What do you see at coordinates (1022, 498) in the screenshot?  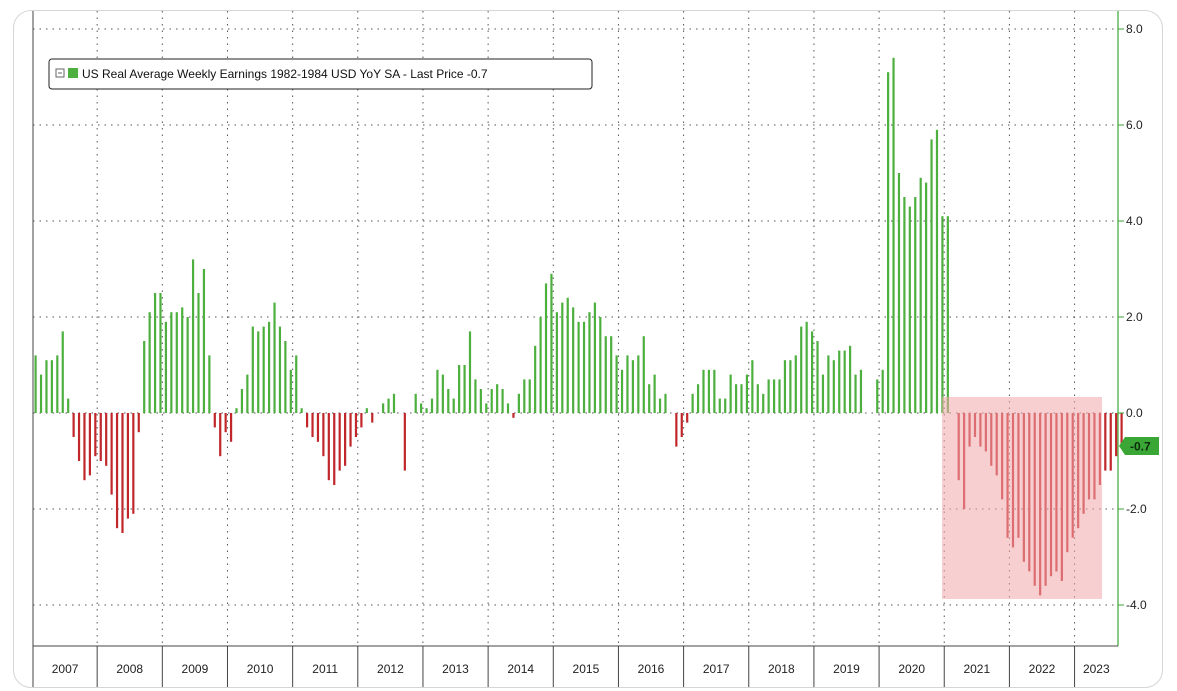 I see `highlight-box` at bounding box center [1022, 498].